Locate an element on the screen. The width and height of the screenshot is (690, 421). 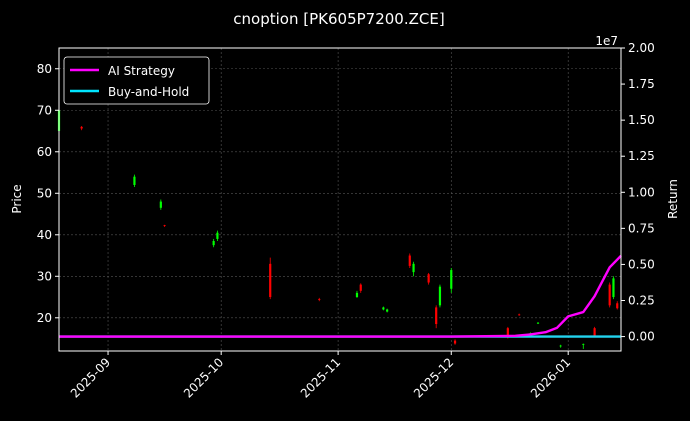
right-axis-offset-text: 1e7 is located at coordinates (606, 41).